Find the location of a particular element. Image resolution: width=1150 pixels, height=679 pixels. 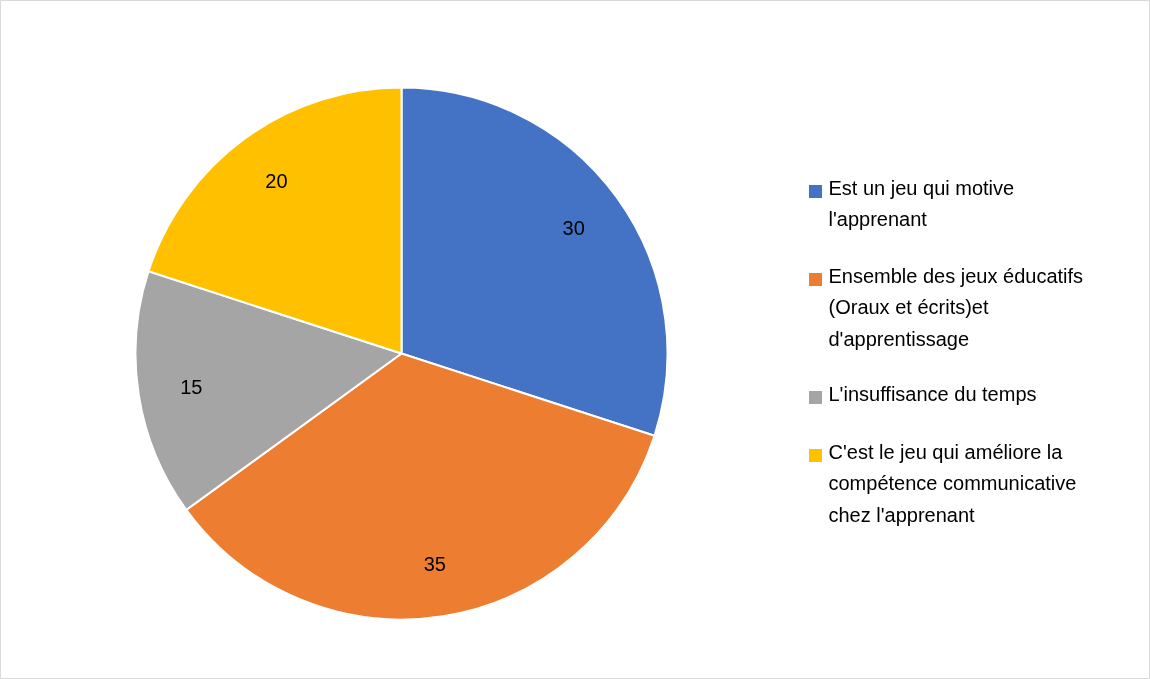

data-label: 35 is located at coordinates (434, 563).